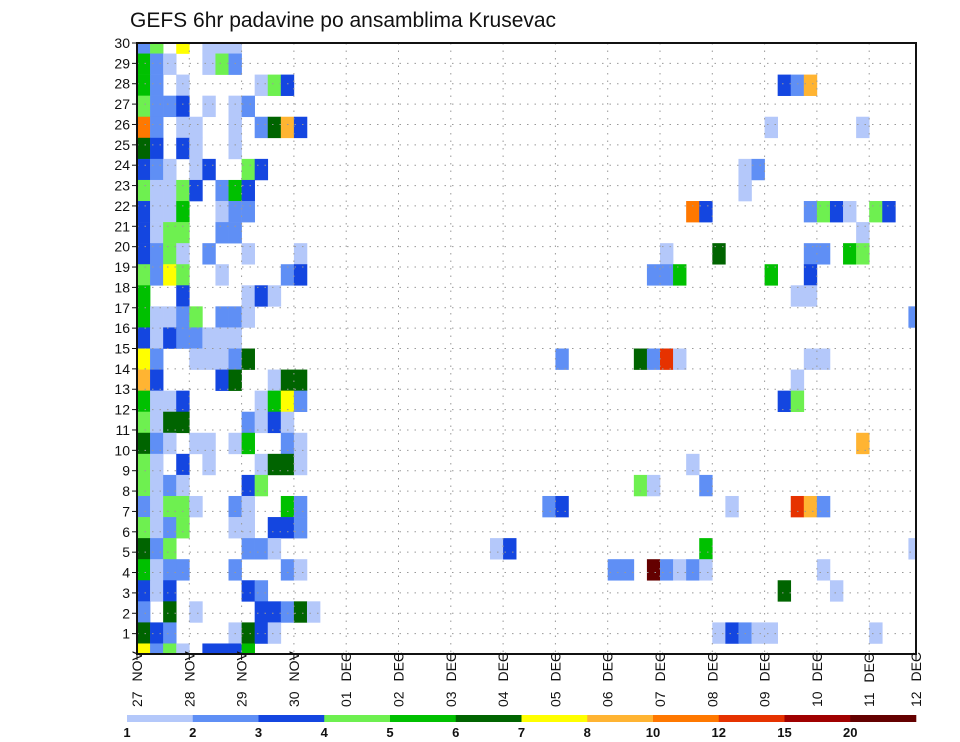 Image resolution: width=960 pixels, height=742 pixels. What do you see at coordinates (817, 679) in the screenshot?
I see `x-tick-label: 10 DEC` at bounding box center [817, 679].